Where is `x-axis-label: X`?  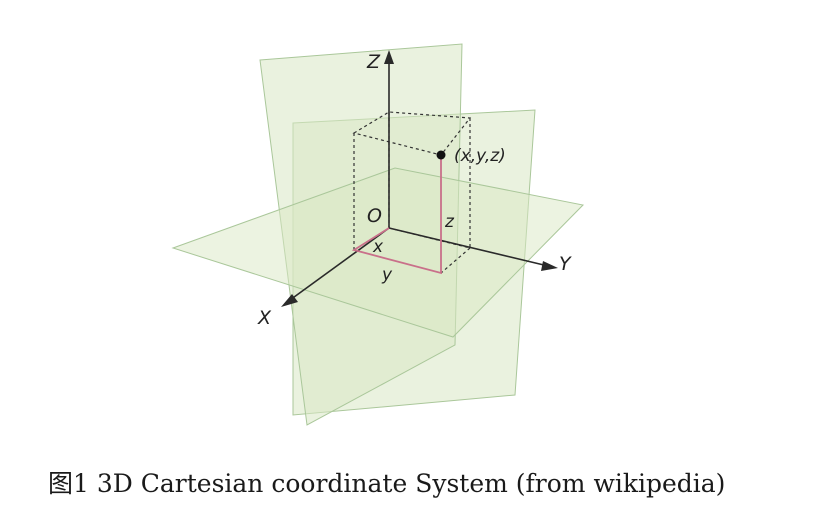
x-axis-label: X is located at coordinates (264, 318).